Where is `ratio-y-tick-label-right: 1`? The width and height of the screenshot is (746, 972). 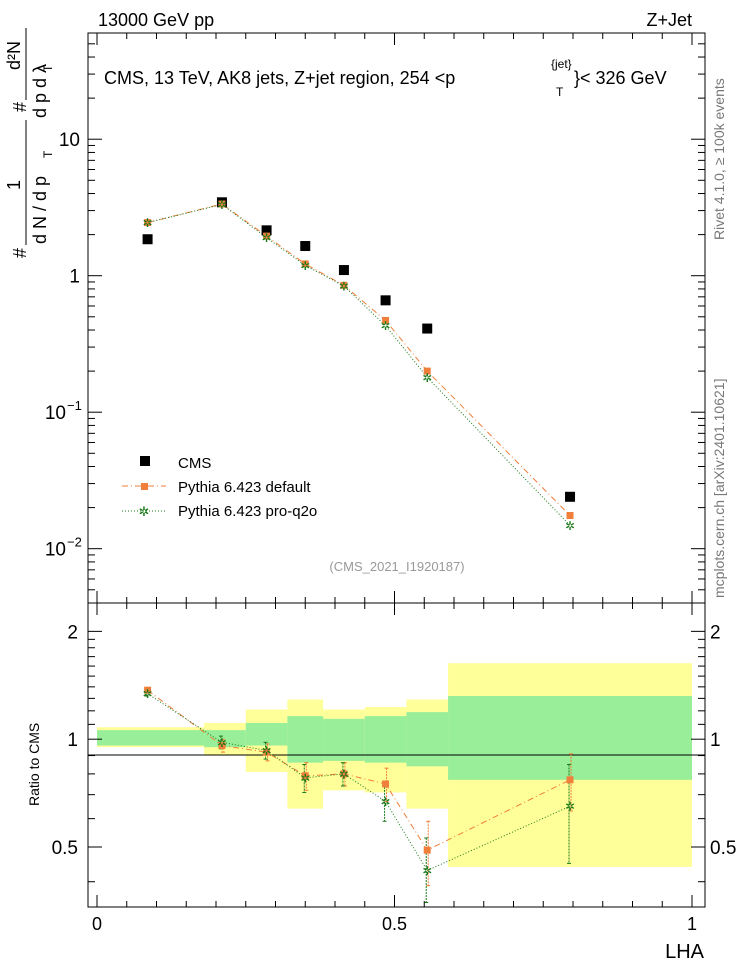 ratio-y-tick-label-right: 1 is located at coordinates (715, 740).